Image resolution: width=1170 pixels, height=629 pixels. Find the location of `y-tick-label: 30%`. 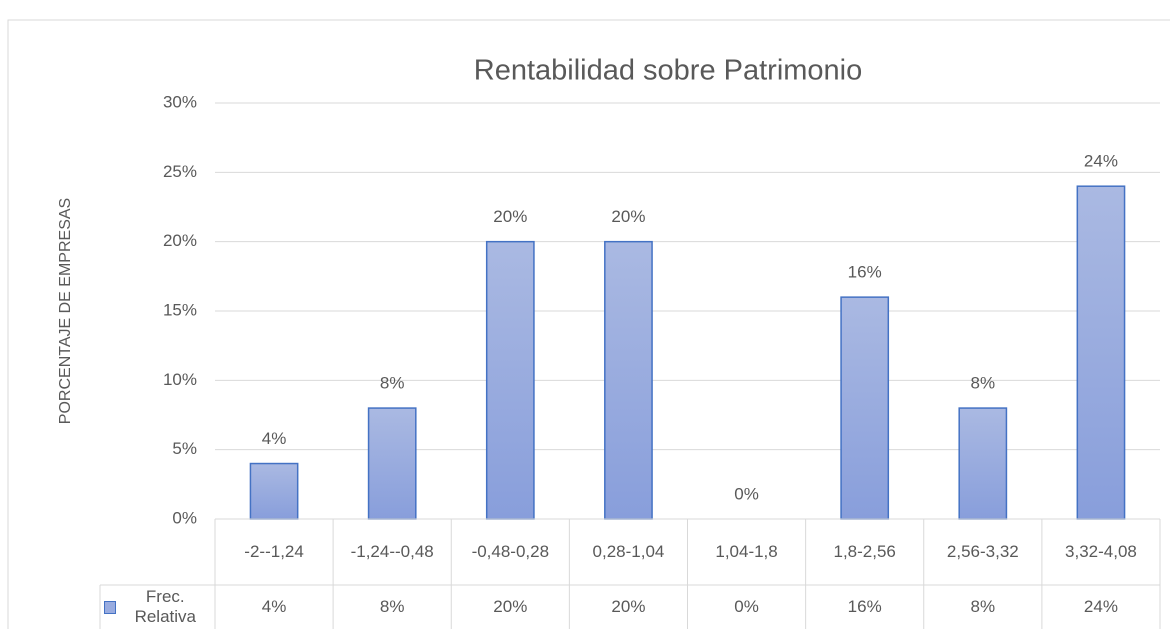

y-tick-label: 30% is located at coordinates (180, 101).